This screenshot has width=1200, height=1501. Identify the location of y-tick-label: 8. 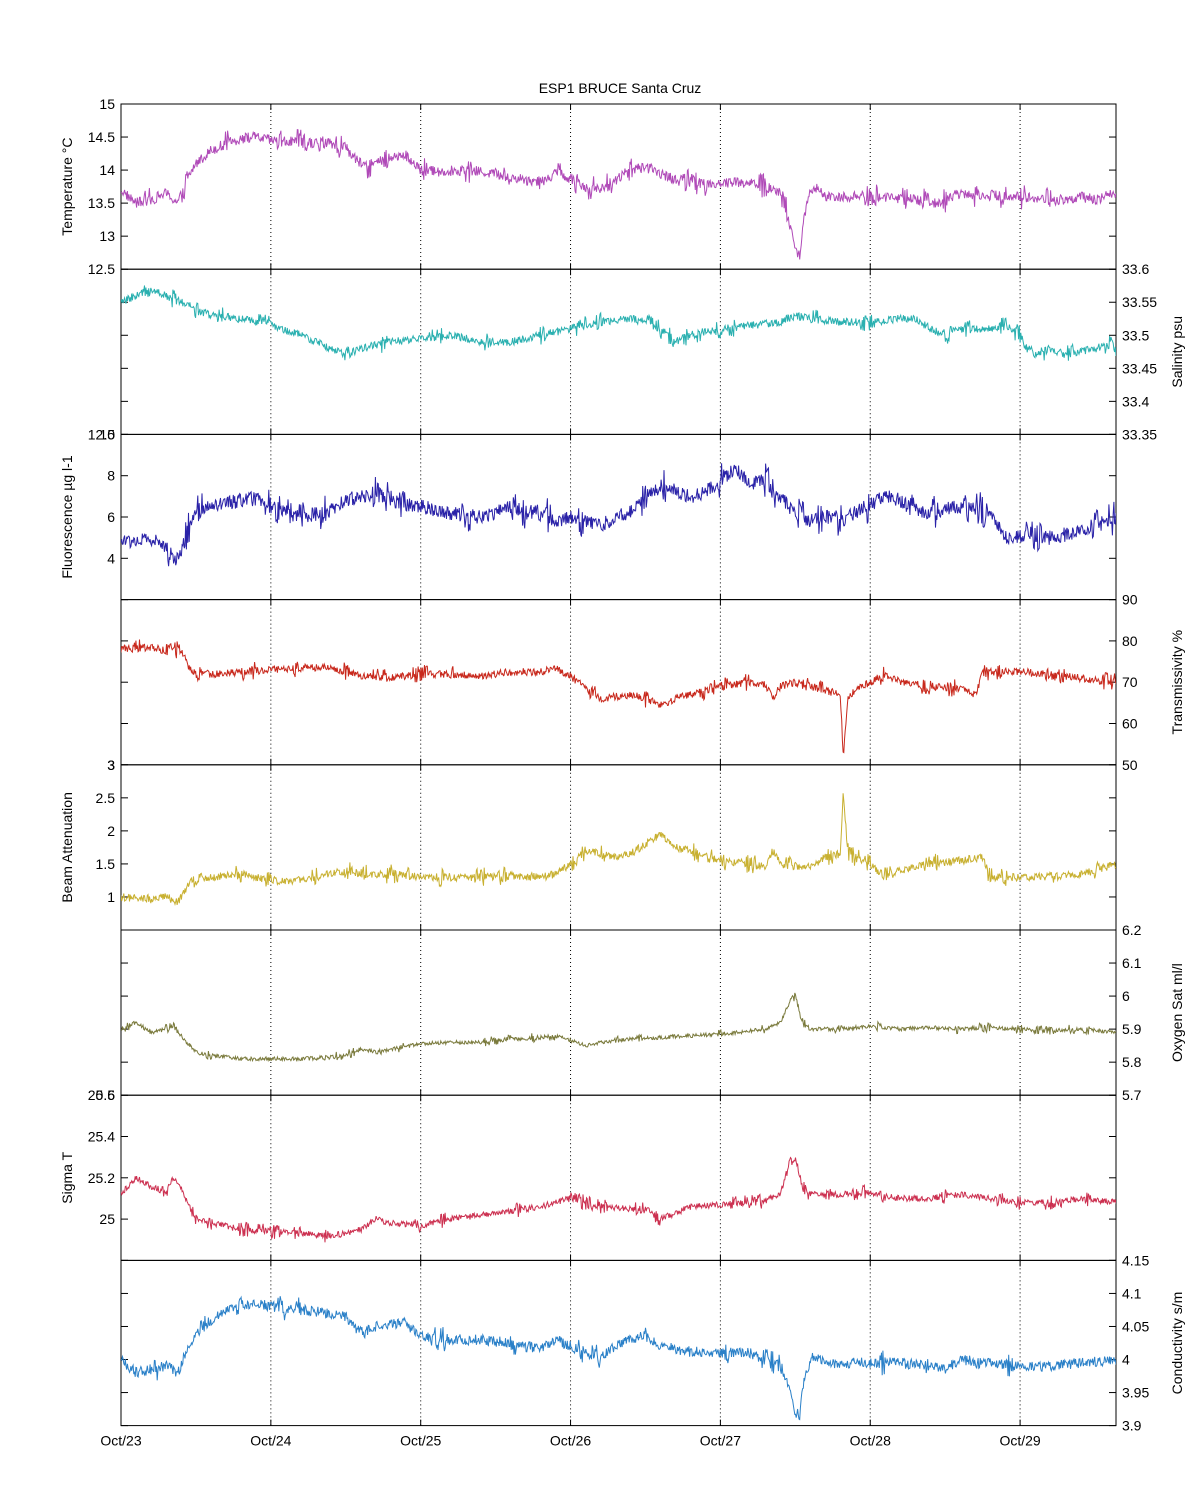
(111, 476).